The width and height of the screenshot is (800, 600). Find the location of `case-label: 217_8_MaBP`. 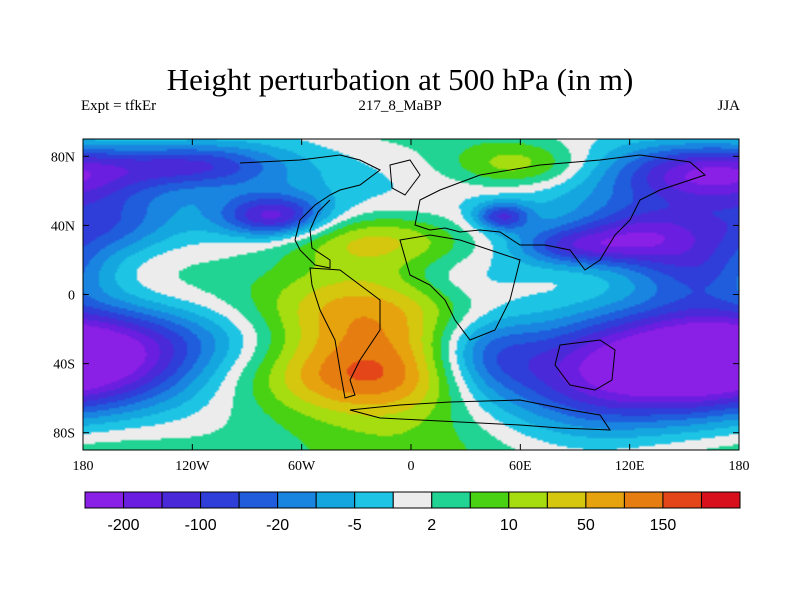

case-label: 217_8_MaBP is located at coordinates (400, 106).